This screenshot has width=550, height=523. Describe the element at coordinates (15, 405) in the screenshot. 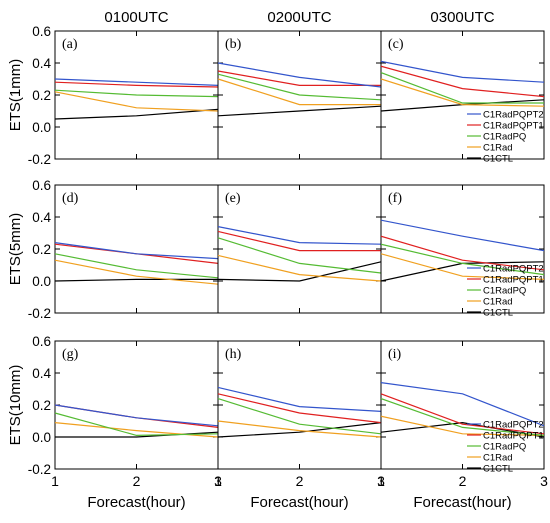

I see `y-axis-label: ETS(10mm)` at that location.